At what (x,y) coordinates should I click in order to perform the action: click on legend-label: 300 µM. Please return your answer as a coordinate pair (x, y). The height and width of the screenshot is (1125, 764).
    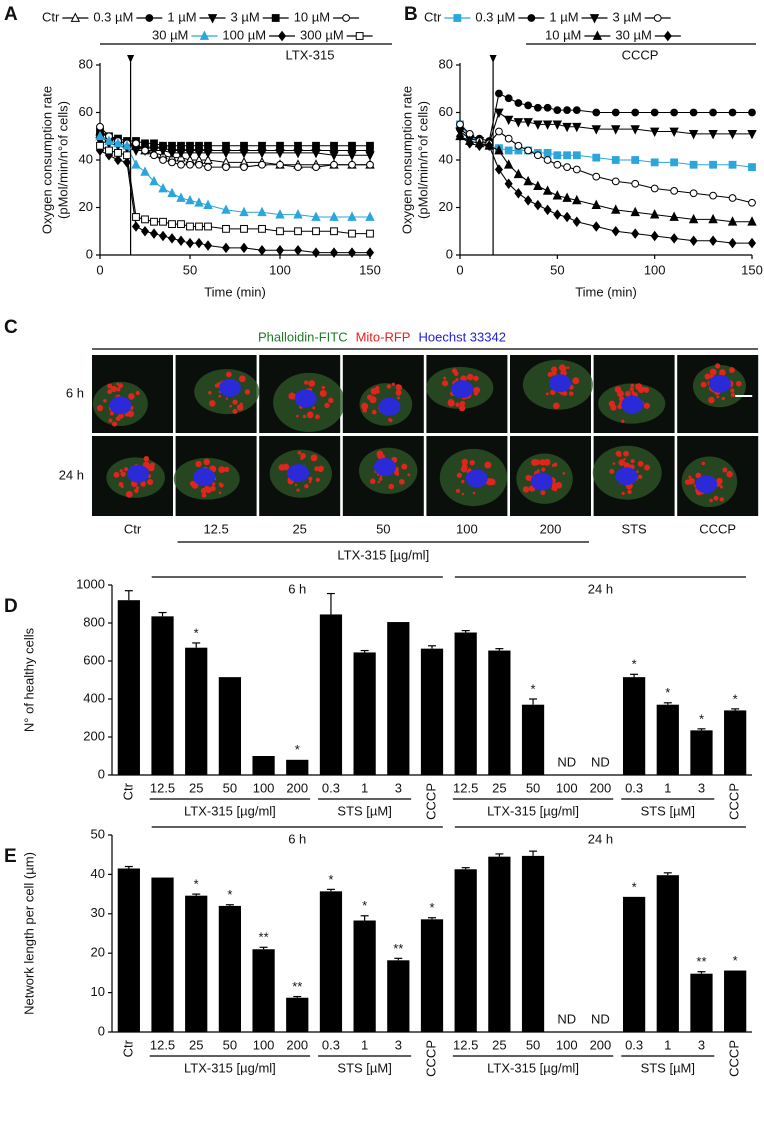
    Looking at the image, I should click on (322, 34).